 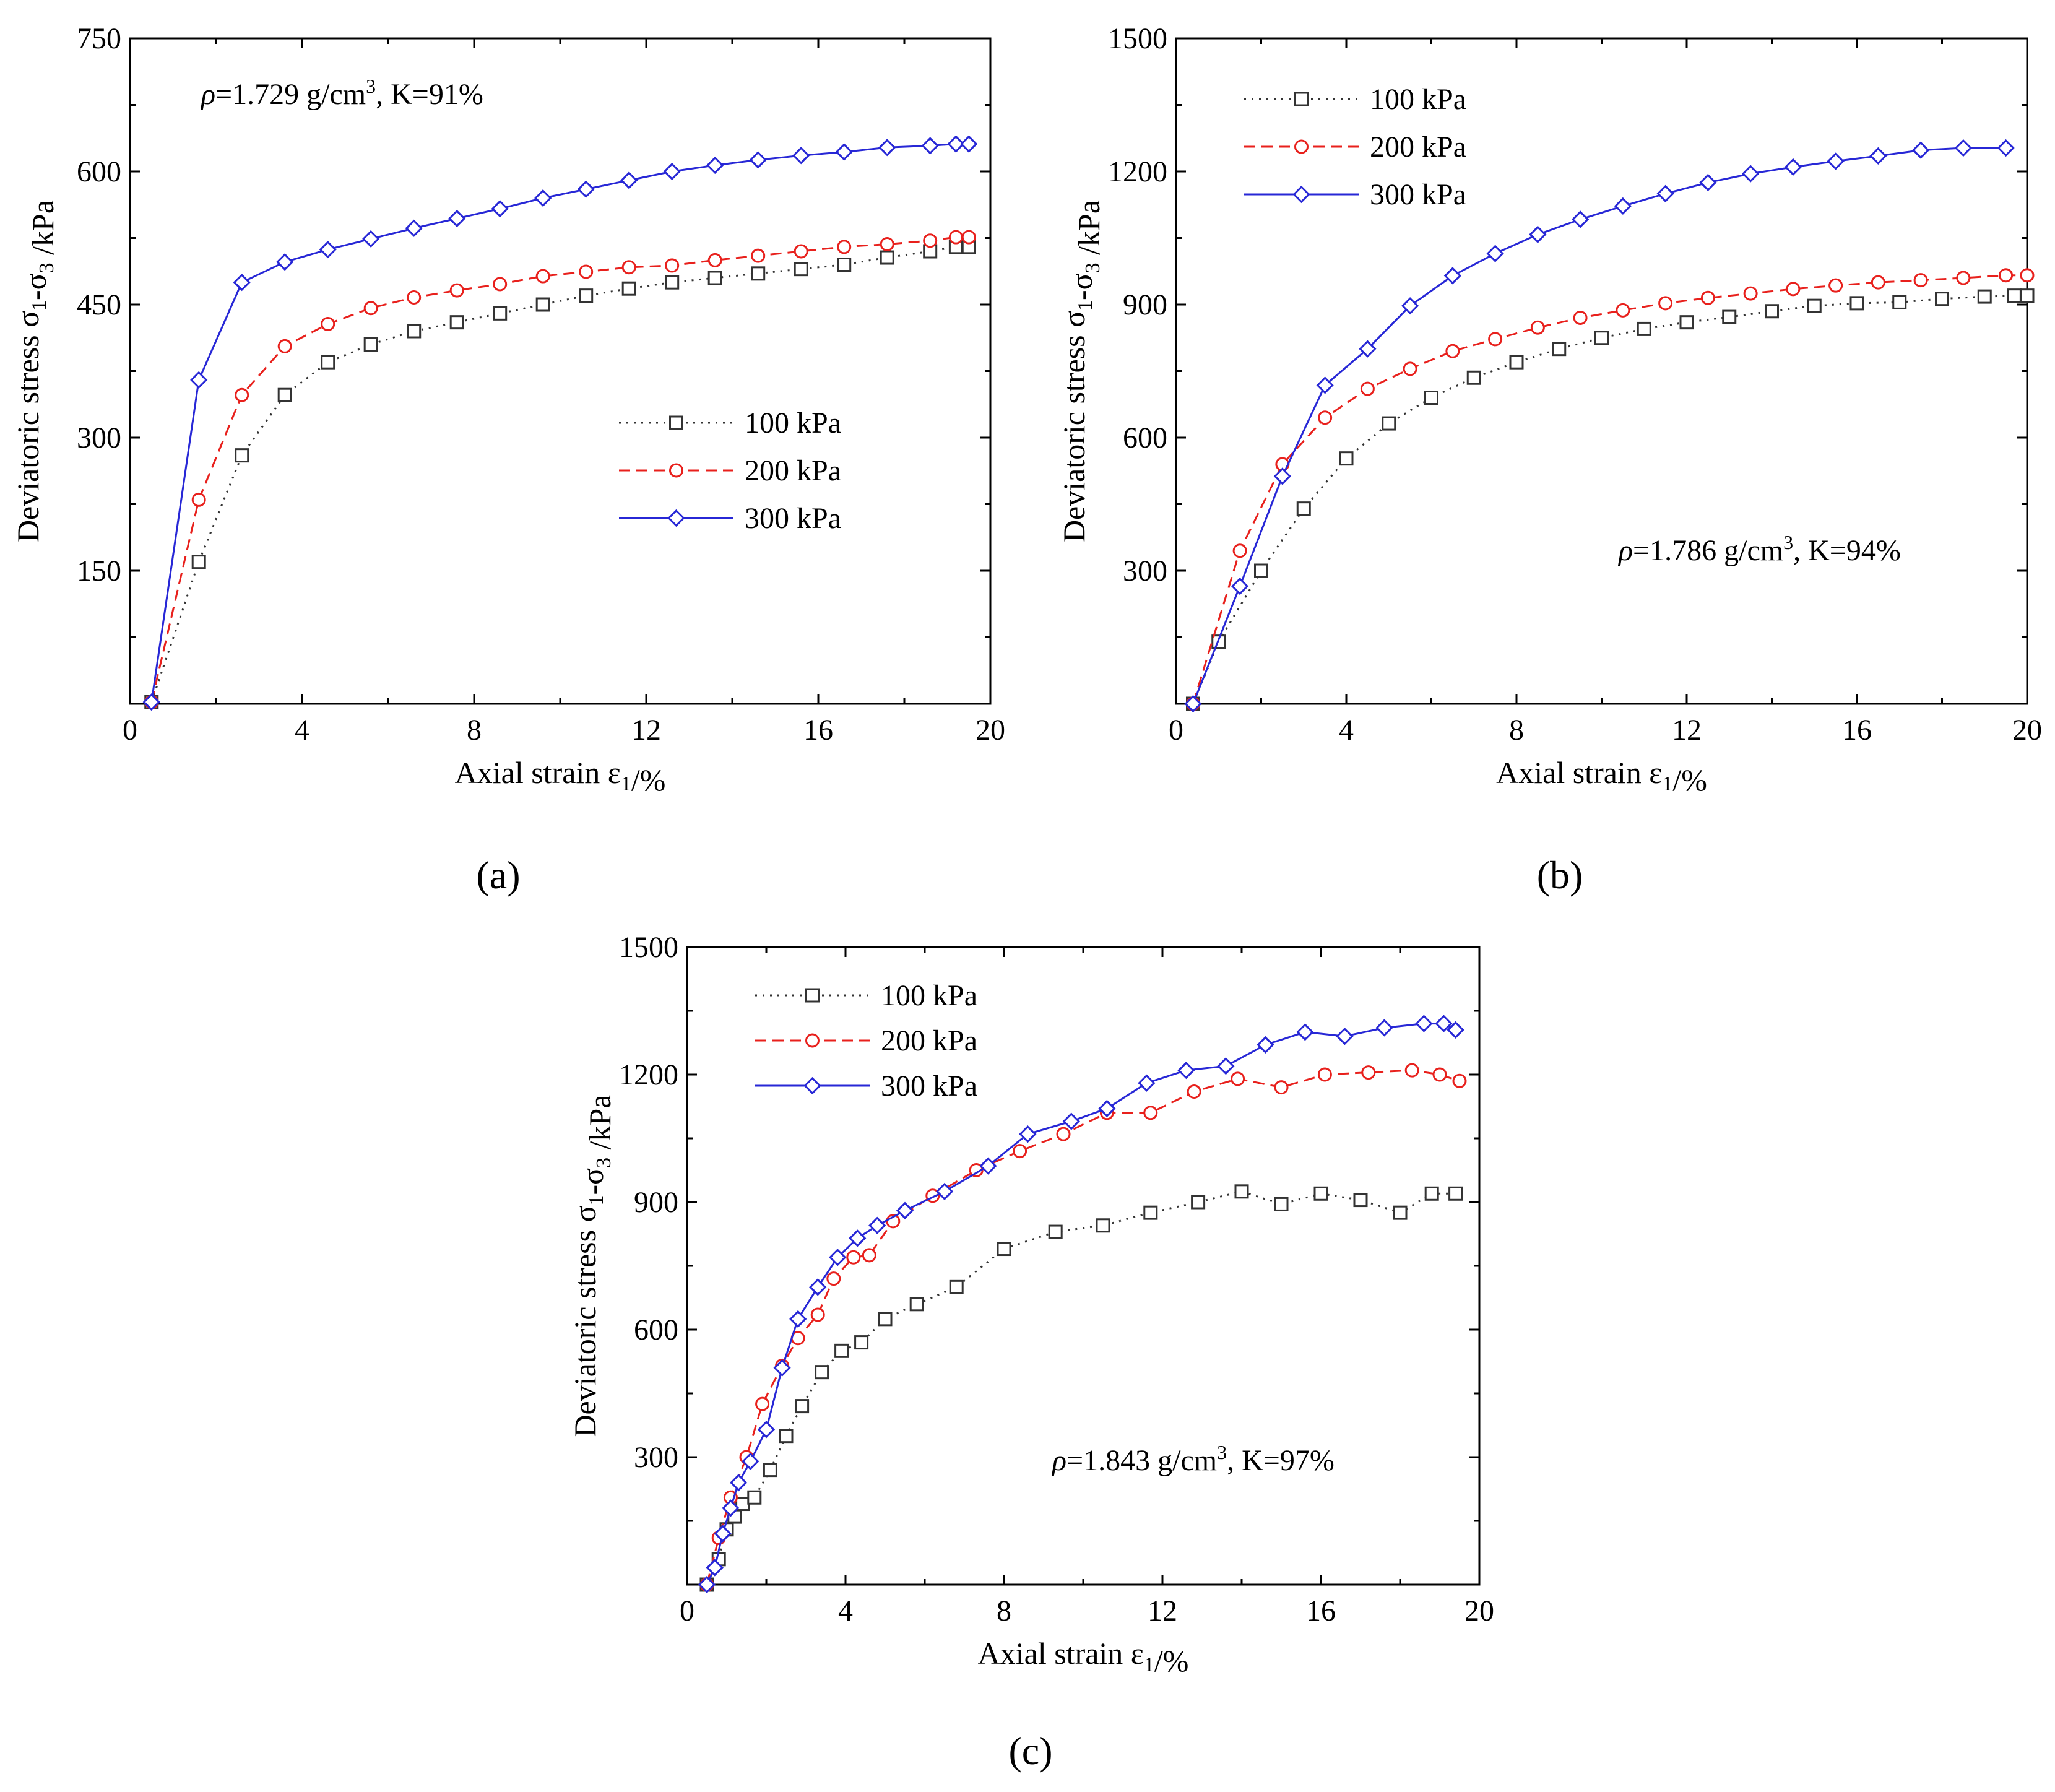 I want to click on y-axis-title-part: Deviatoric stress σ, so click(x=28, y=426).